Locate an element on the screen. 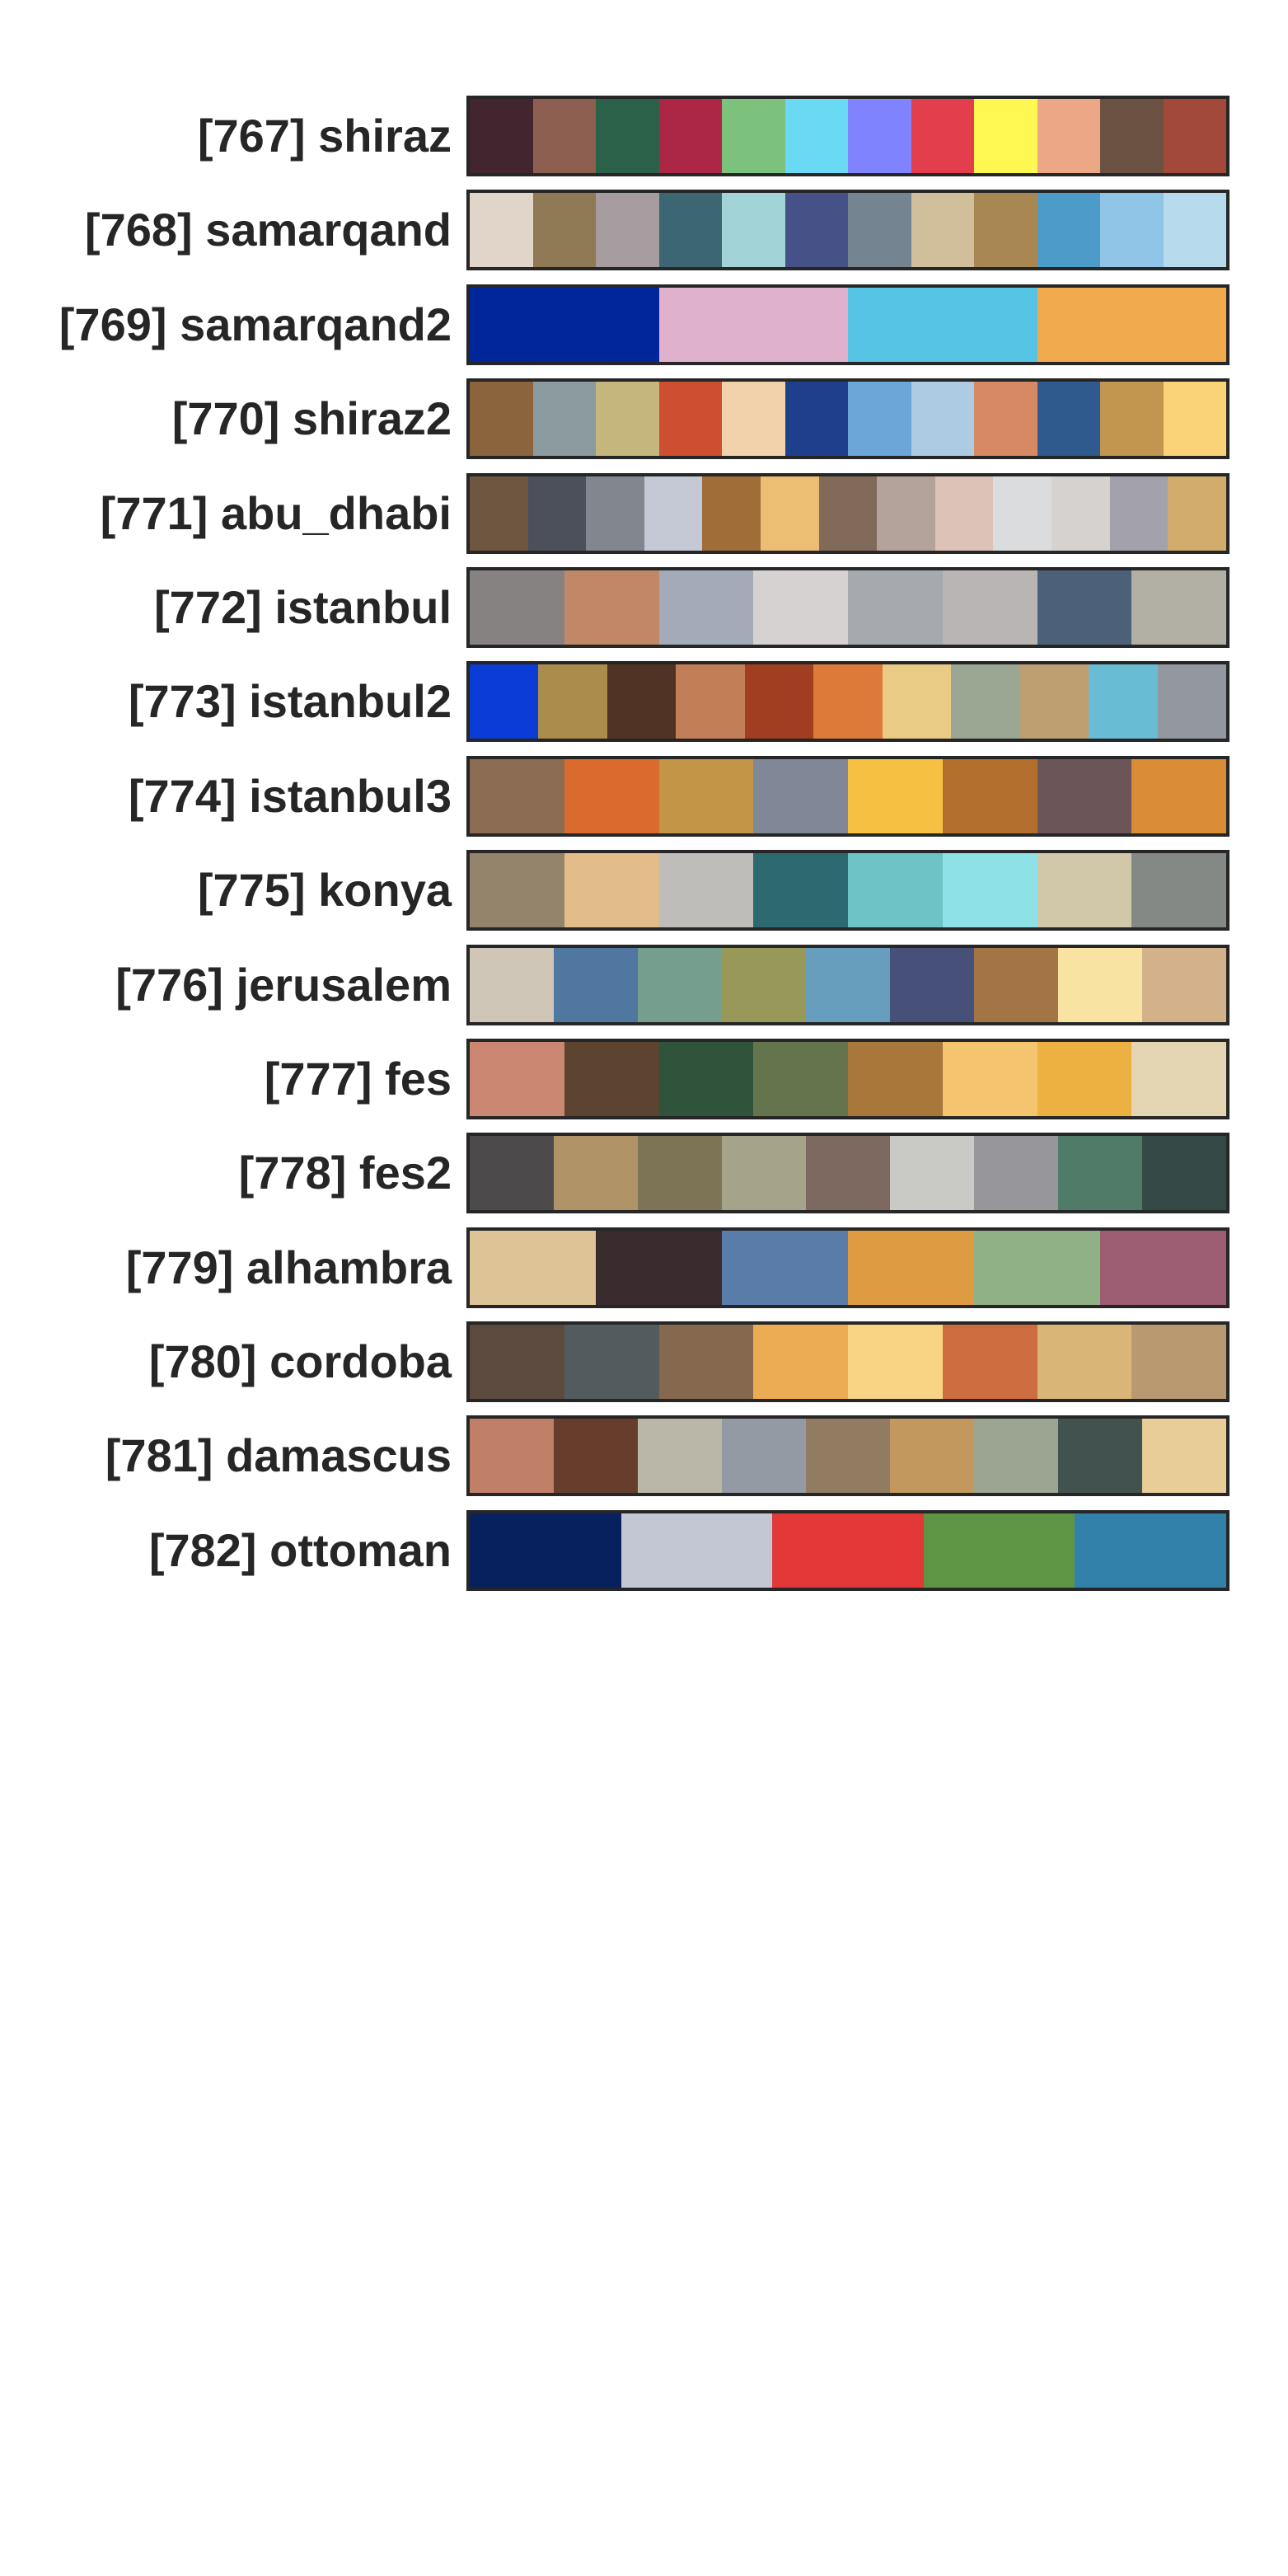 This screenshot has height=2576, width=1288. palette-row: [772] istanbul is located at coordinates (644, 614).